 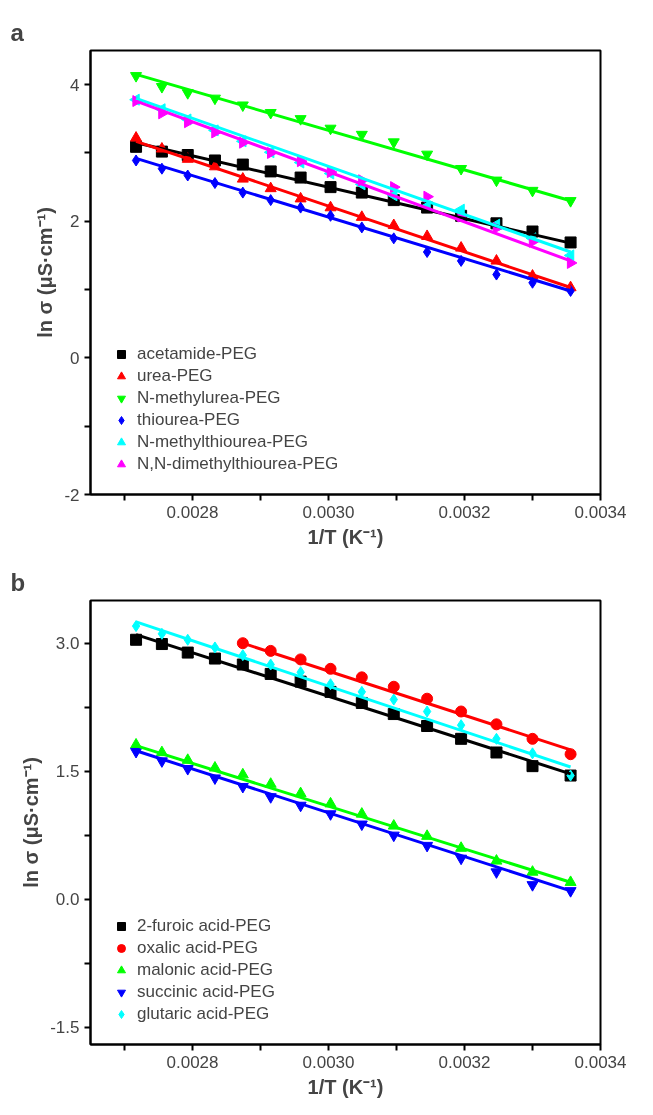 I want to click on legend-label: oxalic acid-PEG, so click(x=197, y=948).